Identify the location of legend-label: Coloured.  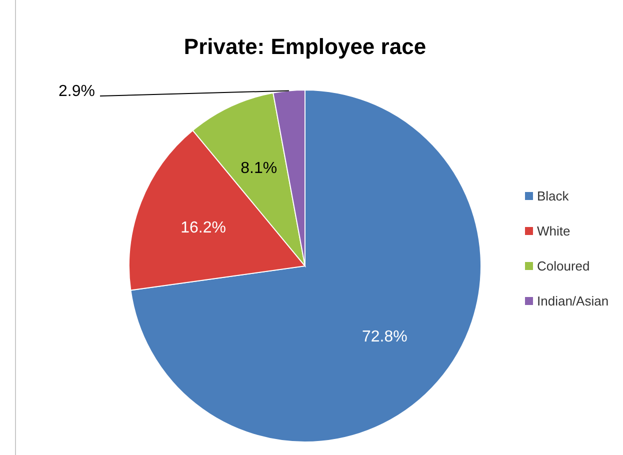
(563, 266).